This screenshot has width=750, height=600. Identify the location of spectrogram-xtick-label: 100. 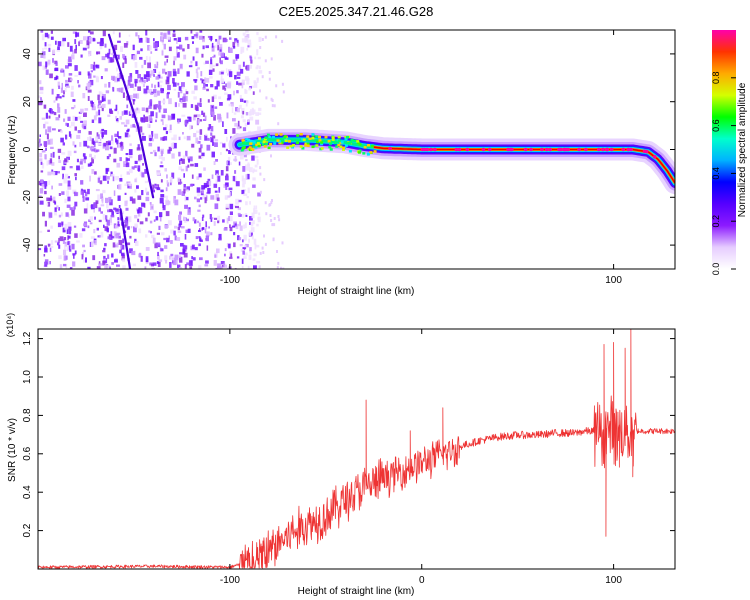
(613, 280).